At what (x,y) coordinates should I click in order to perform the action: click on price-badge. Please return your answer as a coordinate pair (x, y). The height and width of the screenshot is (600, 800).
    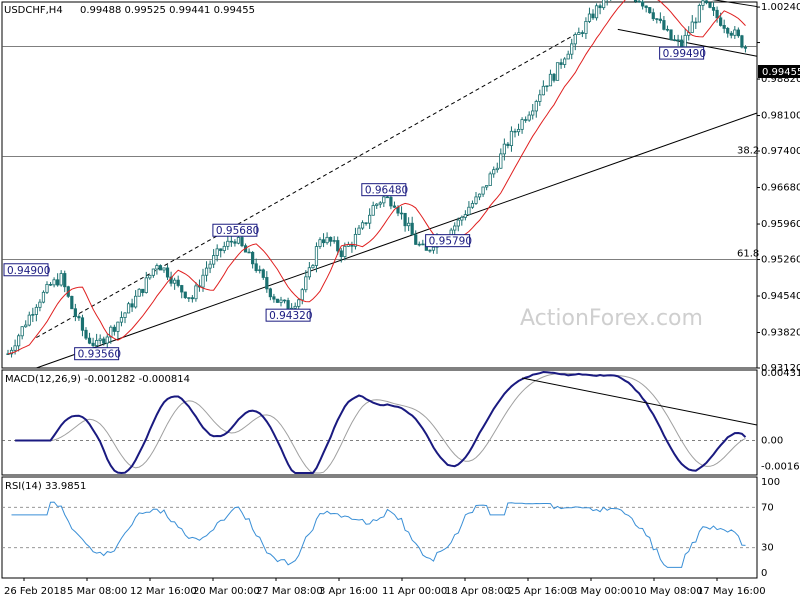
    Looking at the image, I should click on (779, 71).